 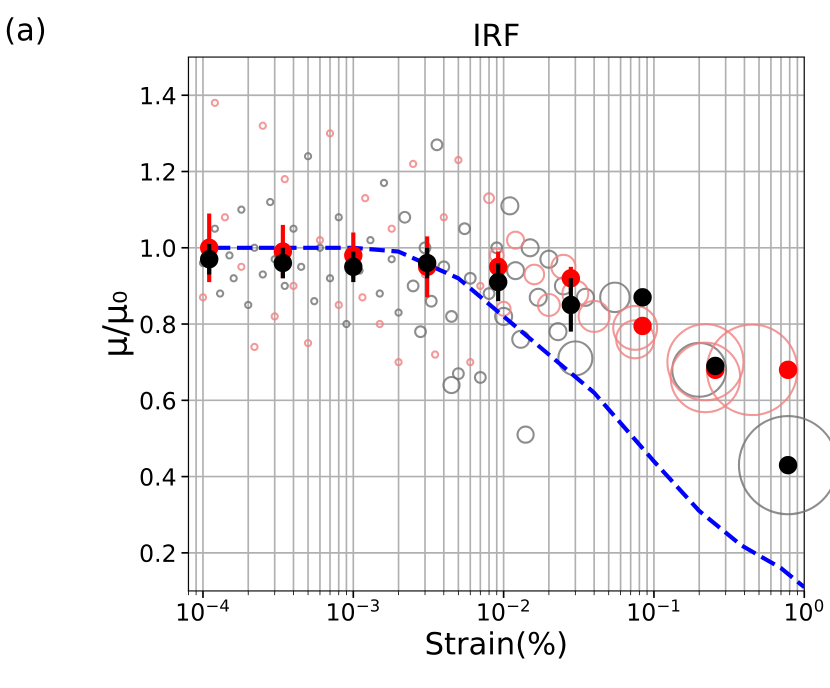 I want to click on chart-title: IRF, so click(x=496, y=35).